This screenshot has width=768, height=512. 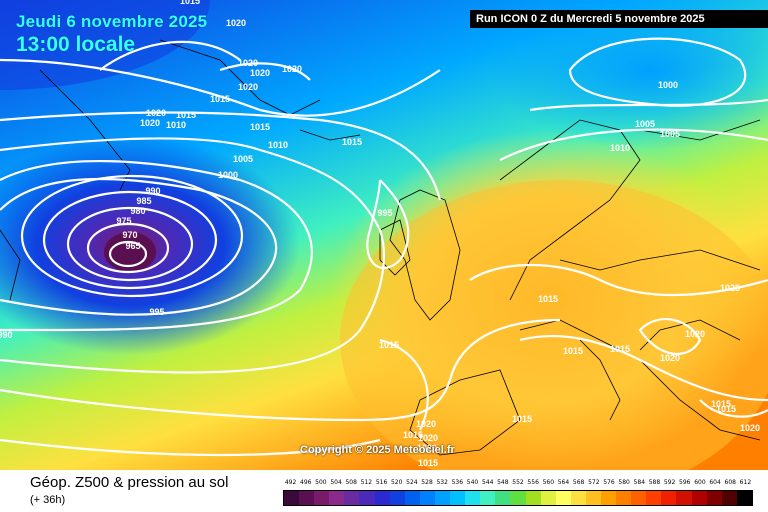 I want to click on isobar-label: 1025, so click(x=730, y=288).